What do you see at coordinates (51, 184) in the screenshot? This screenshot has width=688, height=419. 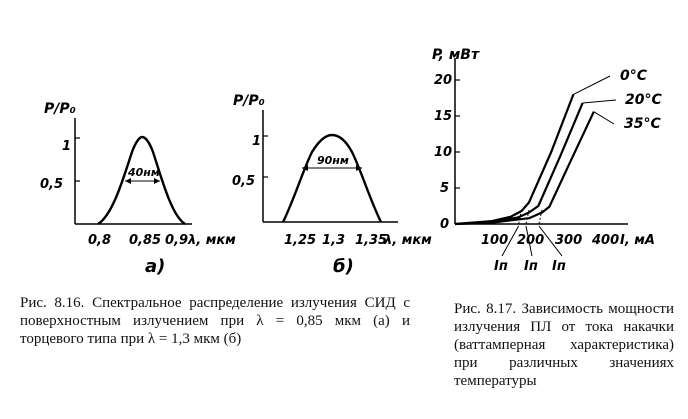 I see `panel-a-ytick-0.5: 0,5` at bounding box center [51, 184].